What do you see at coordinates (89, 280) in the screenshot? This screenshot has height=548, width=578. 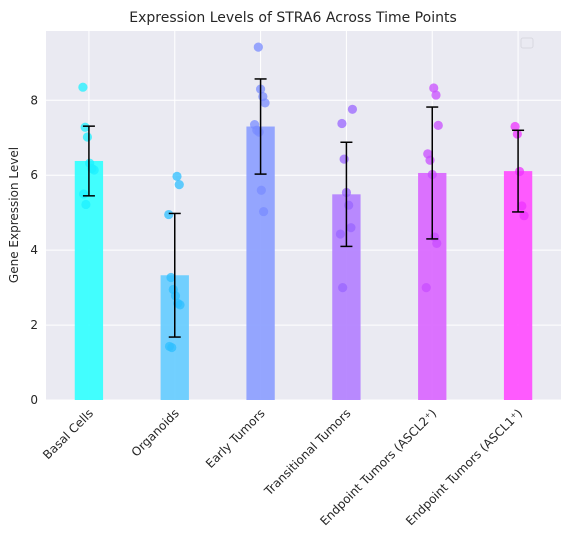 I see `bar` at bounding box center [89, 280].